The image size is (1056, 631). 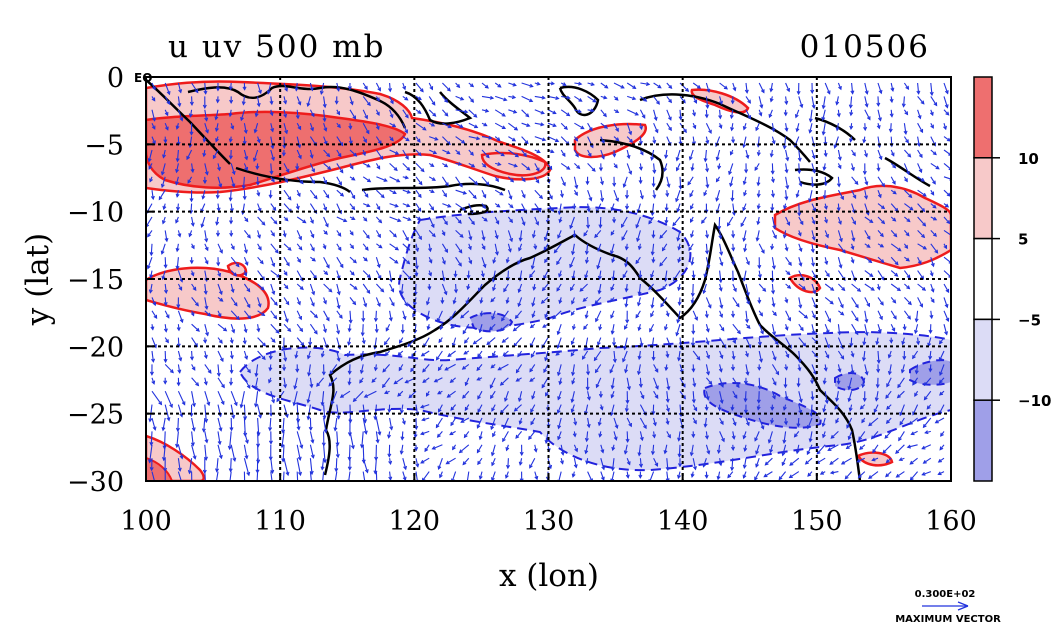 What do you see at coordinates (95, 415) in the screenshot?
I see `y-tick-label: −25` at bounding box center [95, 415].